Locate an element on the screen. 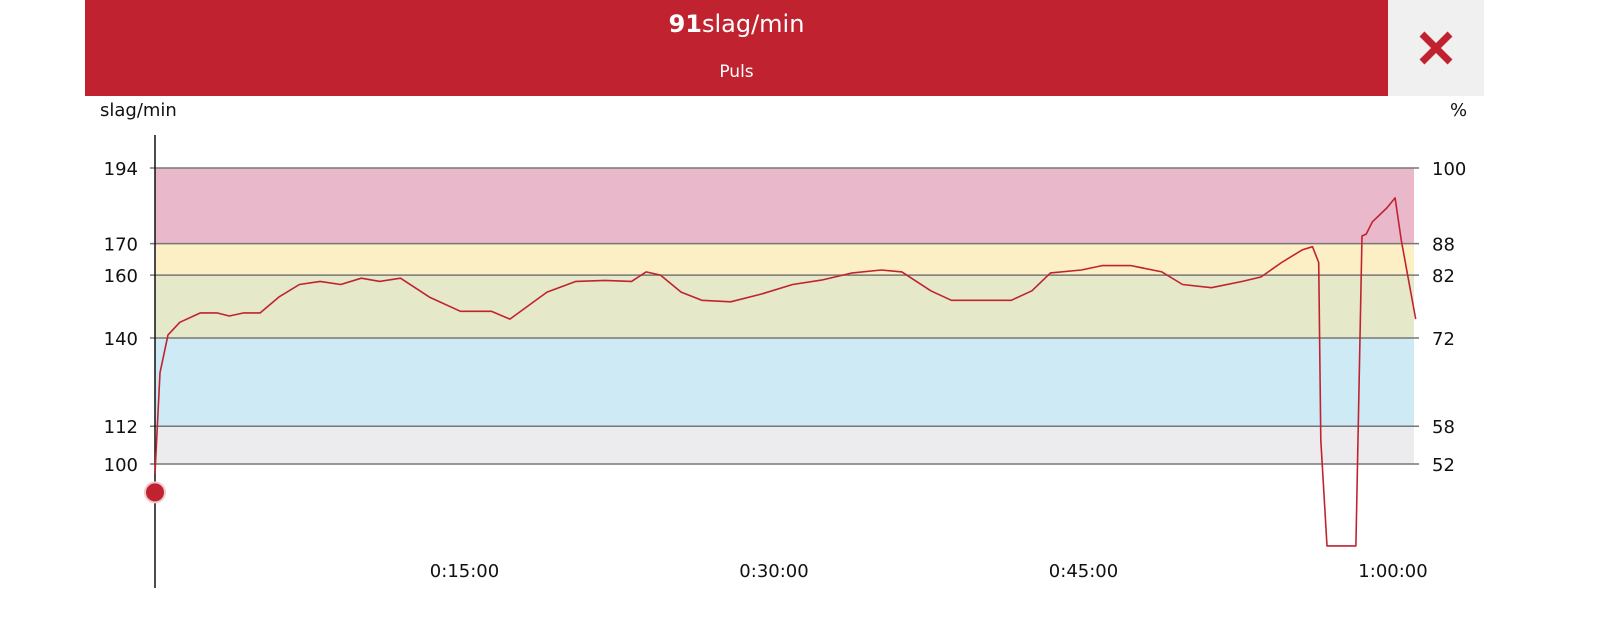 The height and width of the screenshot is (622, 1600). left-tick-label: 194 is located at coordinates (121, 169).